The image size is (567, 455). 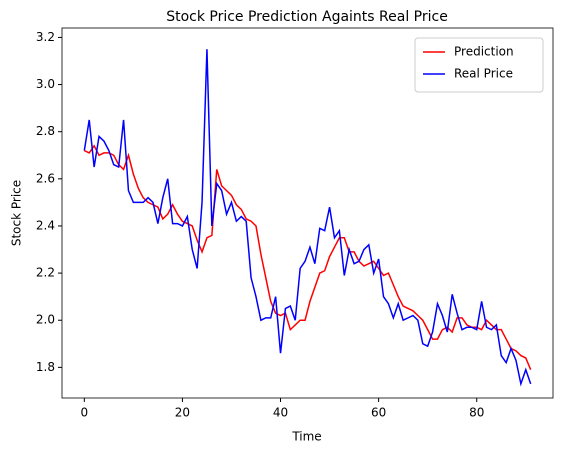 I want to click on y-tick-label: 3.0, so click(x=45, y=84).